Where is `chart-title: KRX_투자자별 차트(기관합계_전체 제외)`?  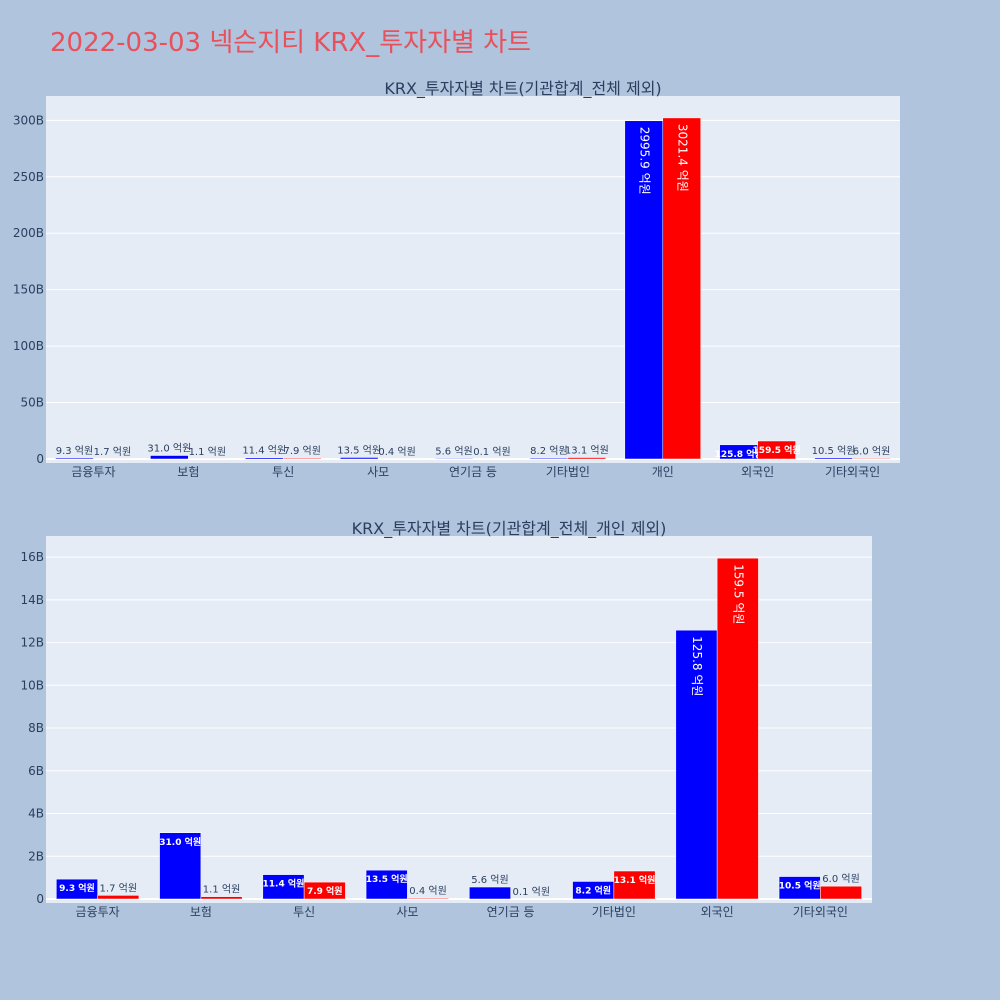
chart-title: KRX_투자자별 차트(기관합계_전체 제외) is located at coordinates (522, 89).